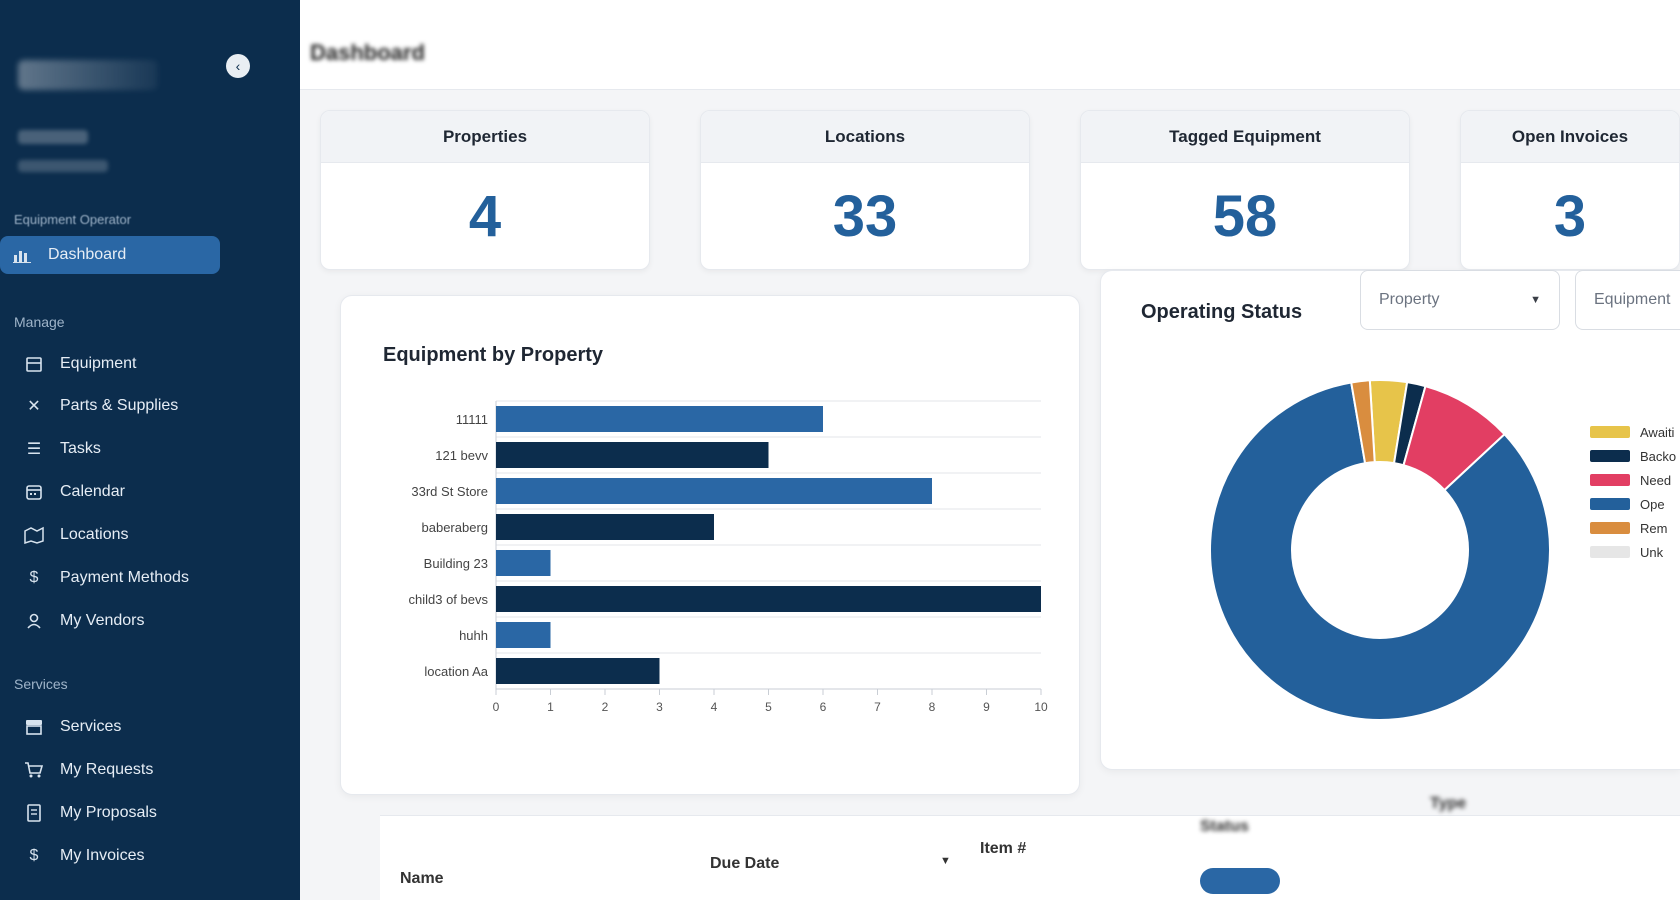 The image size is (1680, 900). Describe the element at coordinates (80, 448) in the screenshot. I see `sidebar-item-label: Tasks` at that location.